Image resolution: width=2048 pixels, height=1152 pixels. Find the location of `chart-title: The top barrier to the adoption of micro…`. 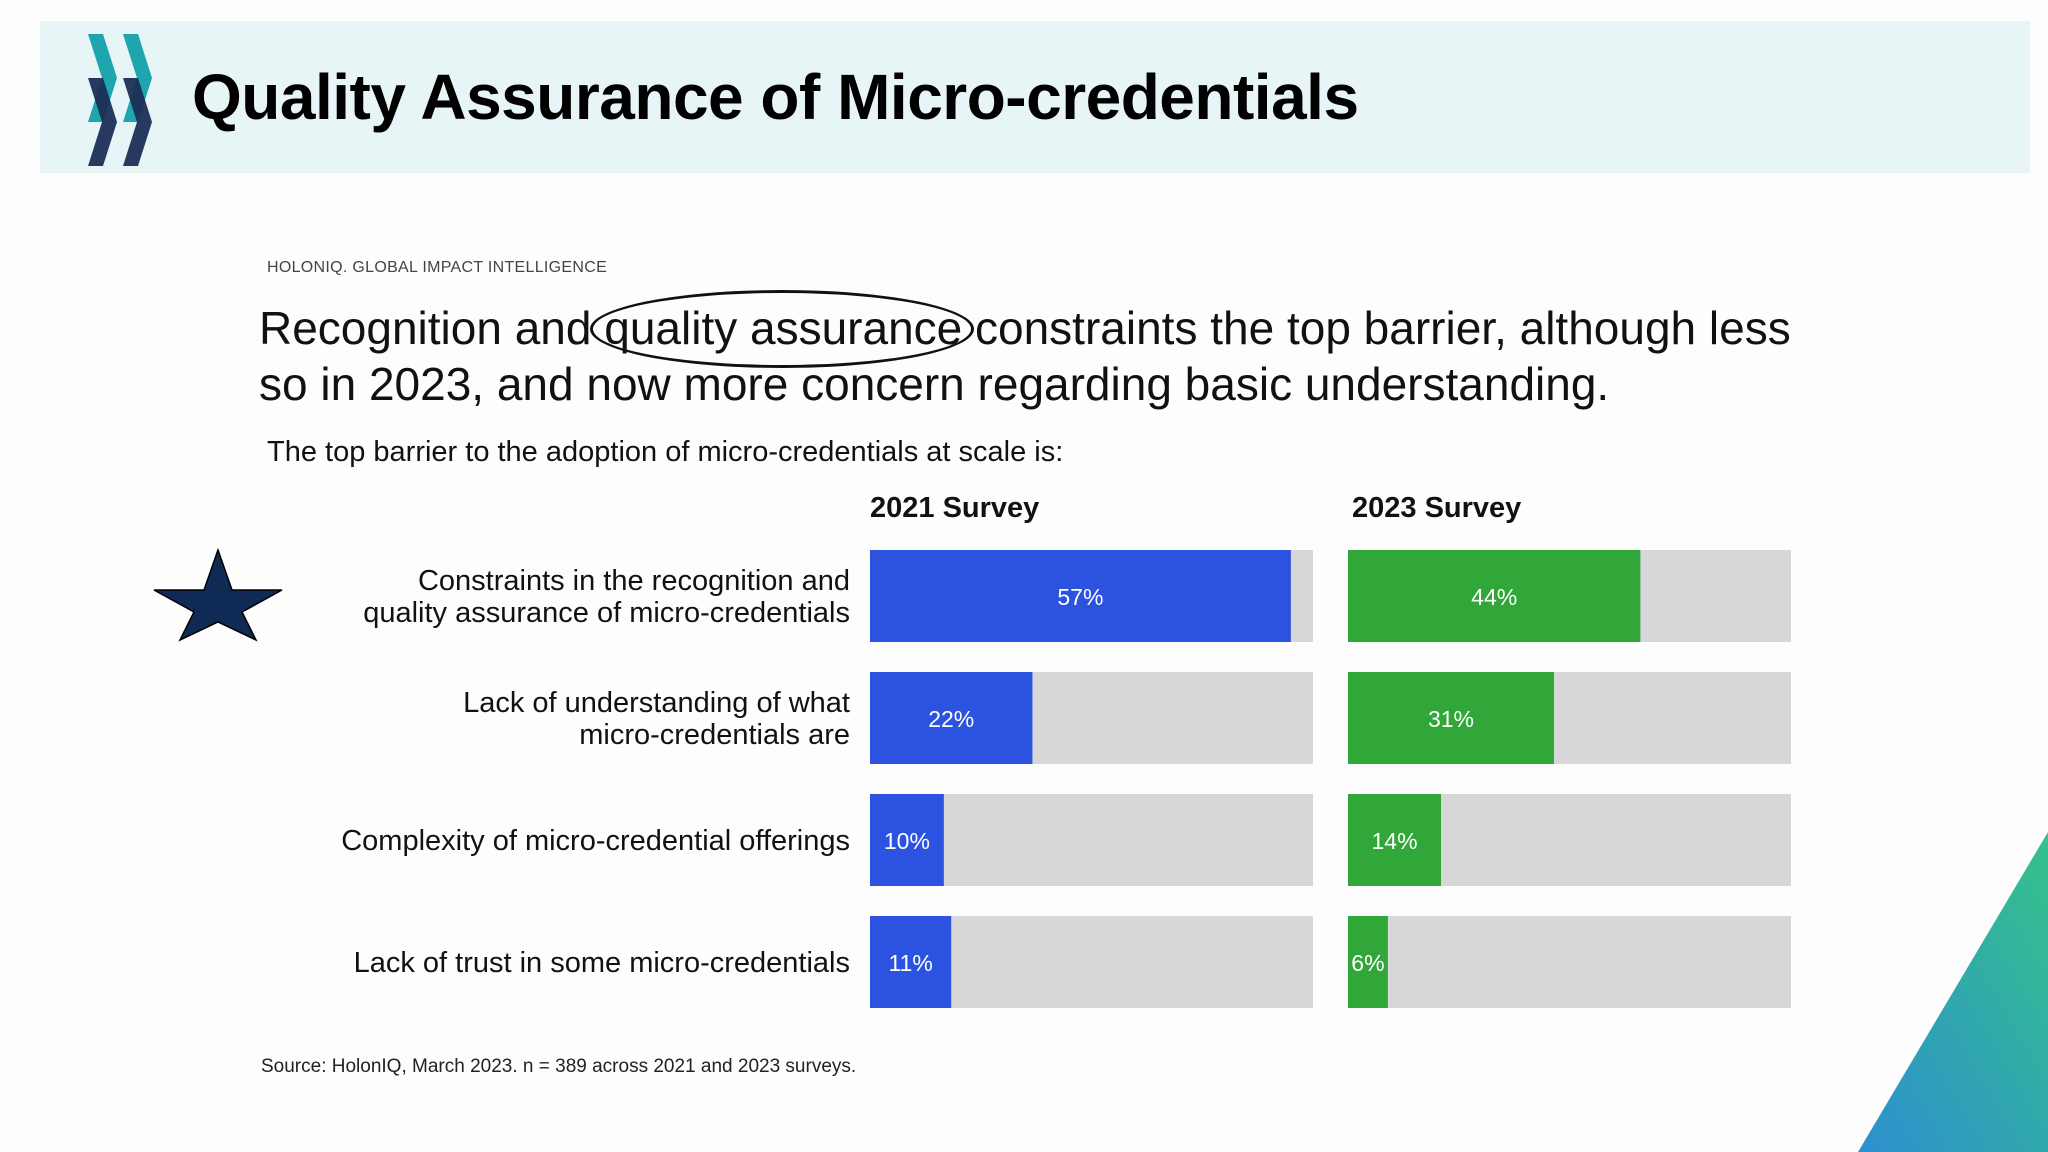

chart-title: The top barrier to the adoption of micro… is located at coordinates (665, 452).